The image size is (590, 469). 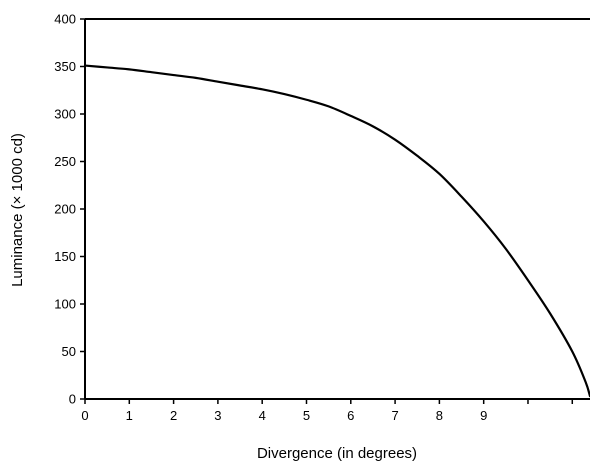 What do you see at coordinates (65, 66) in the screenshot?
I see `y-tick-label: 350` at bounding box center [65, 66].